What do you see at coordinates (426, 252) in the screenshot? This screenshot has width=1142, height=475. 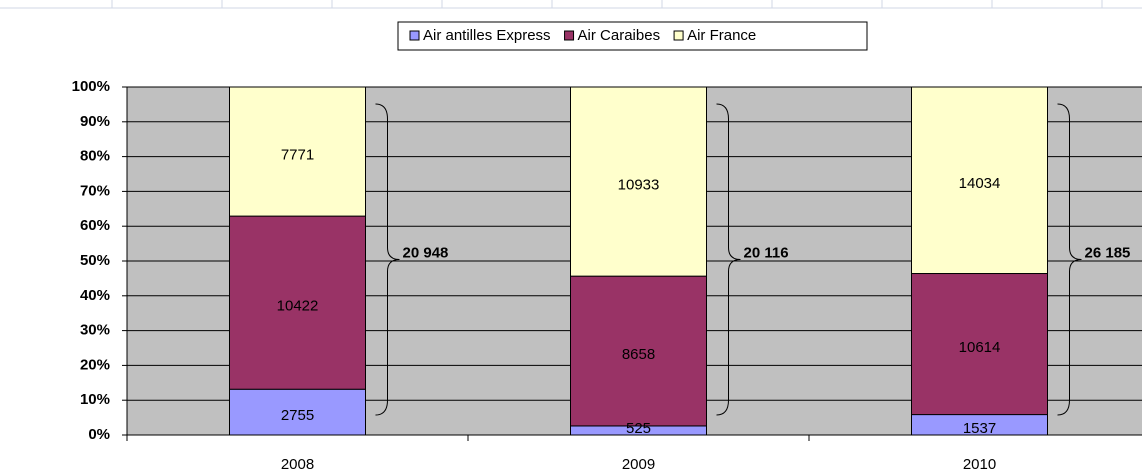 I see `total-annotation: 20 948` at bounding box center [426, 252].